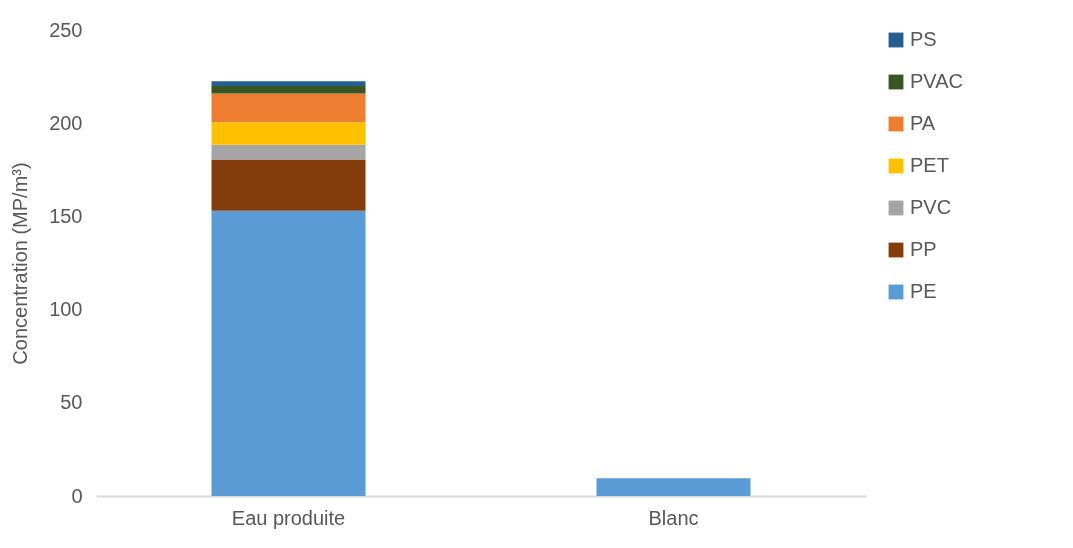 The image size is (1073, 548). Describe the element at coordinates (936, 81) in the screenshot. I see `legend-label: PVAC` at that location.